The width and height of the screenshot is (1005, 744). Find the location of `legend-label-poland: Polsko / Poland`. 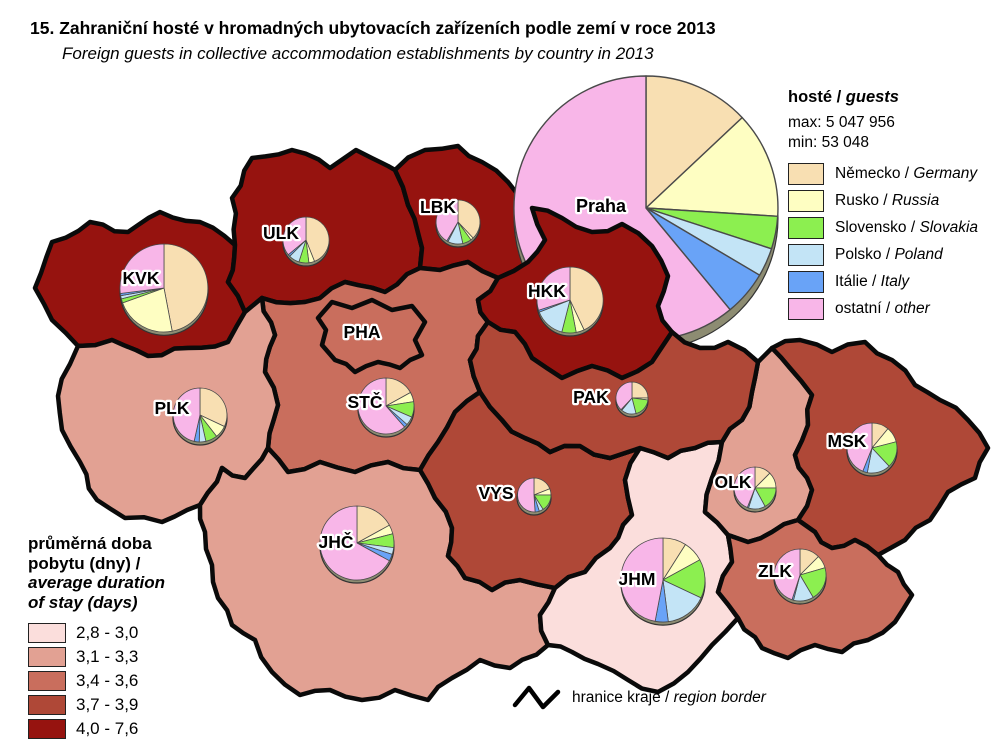

legend-label-poland: Polsko / Poland is located at coordinates (889, 254).